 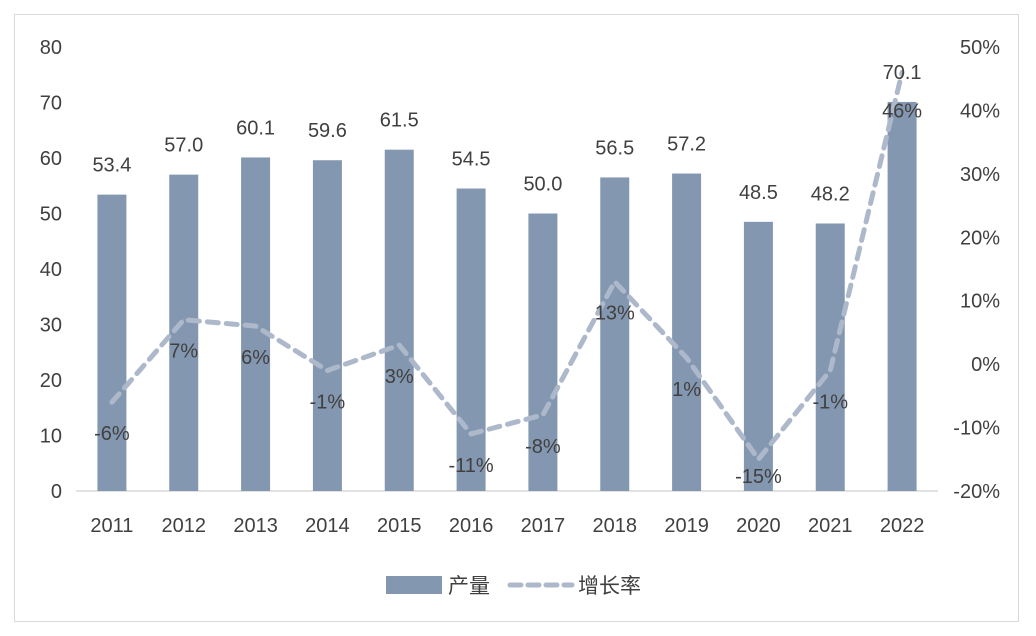 What do you see at coordinates (830, 526) in the screenshot?
I see `x-tick-label: 2021` at bounding box center [830, 526].